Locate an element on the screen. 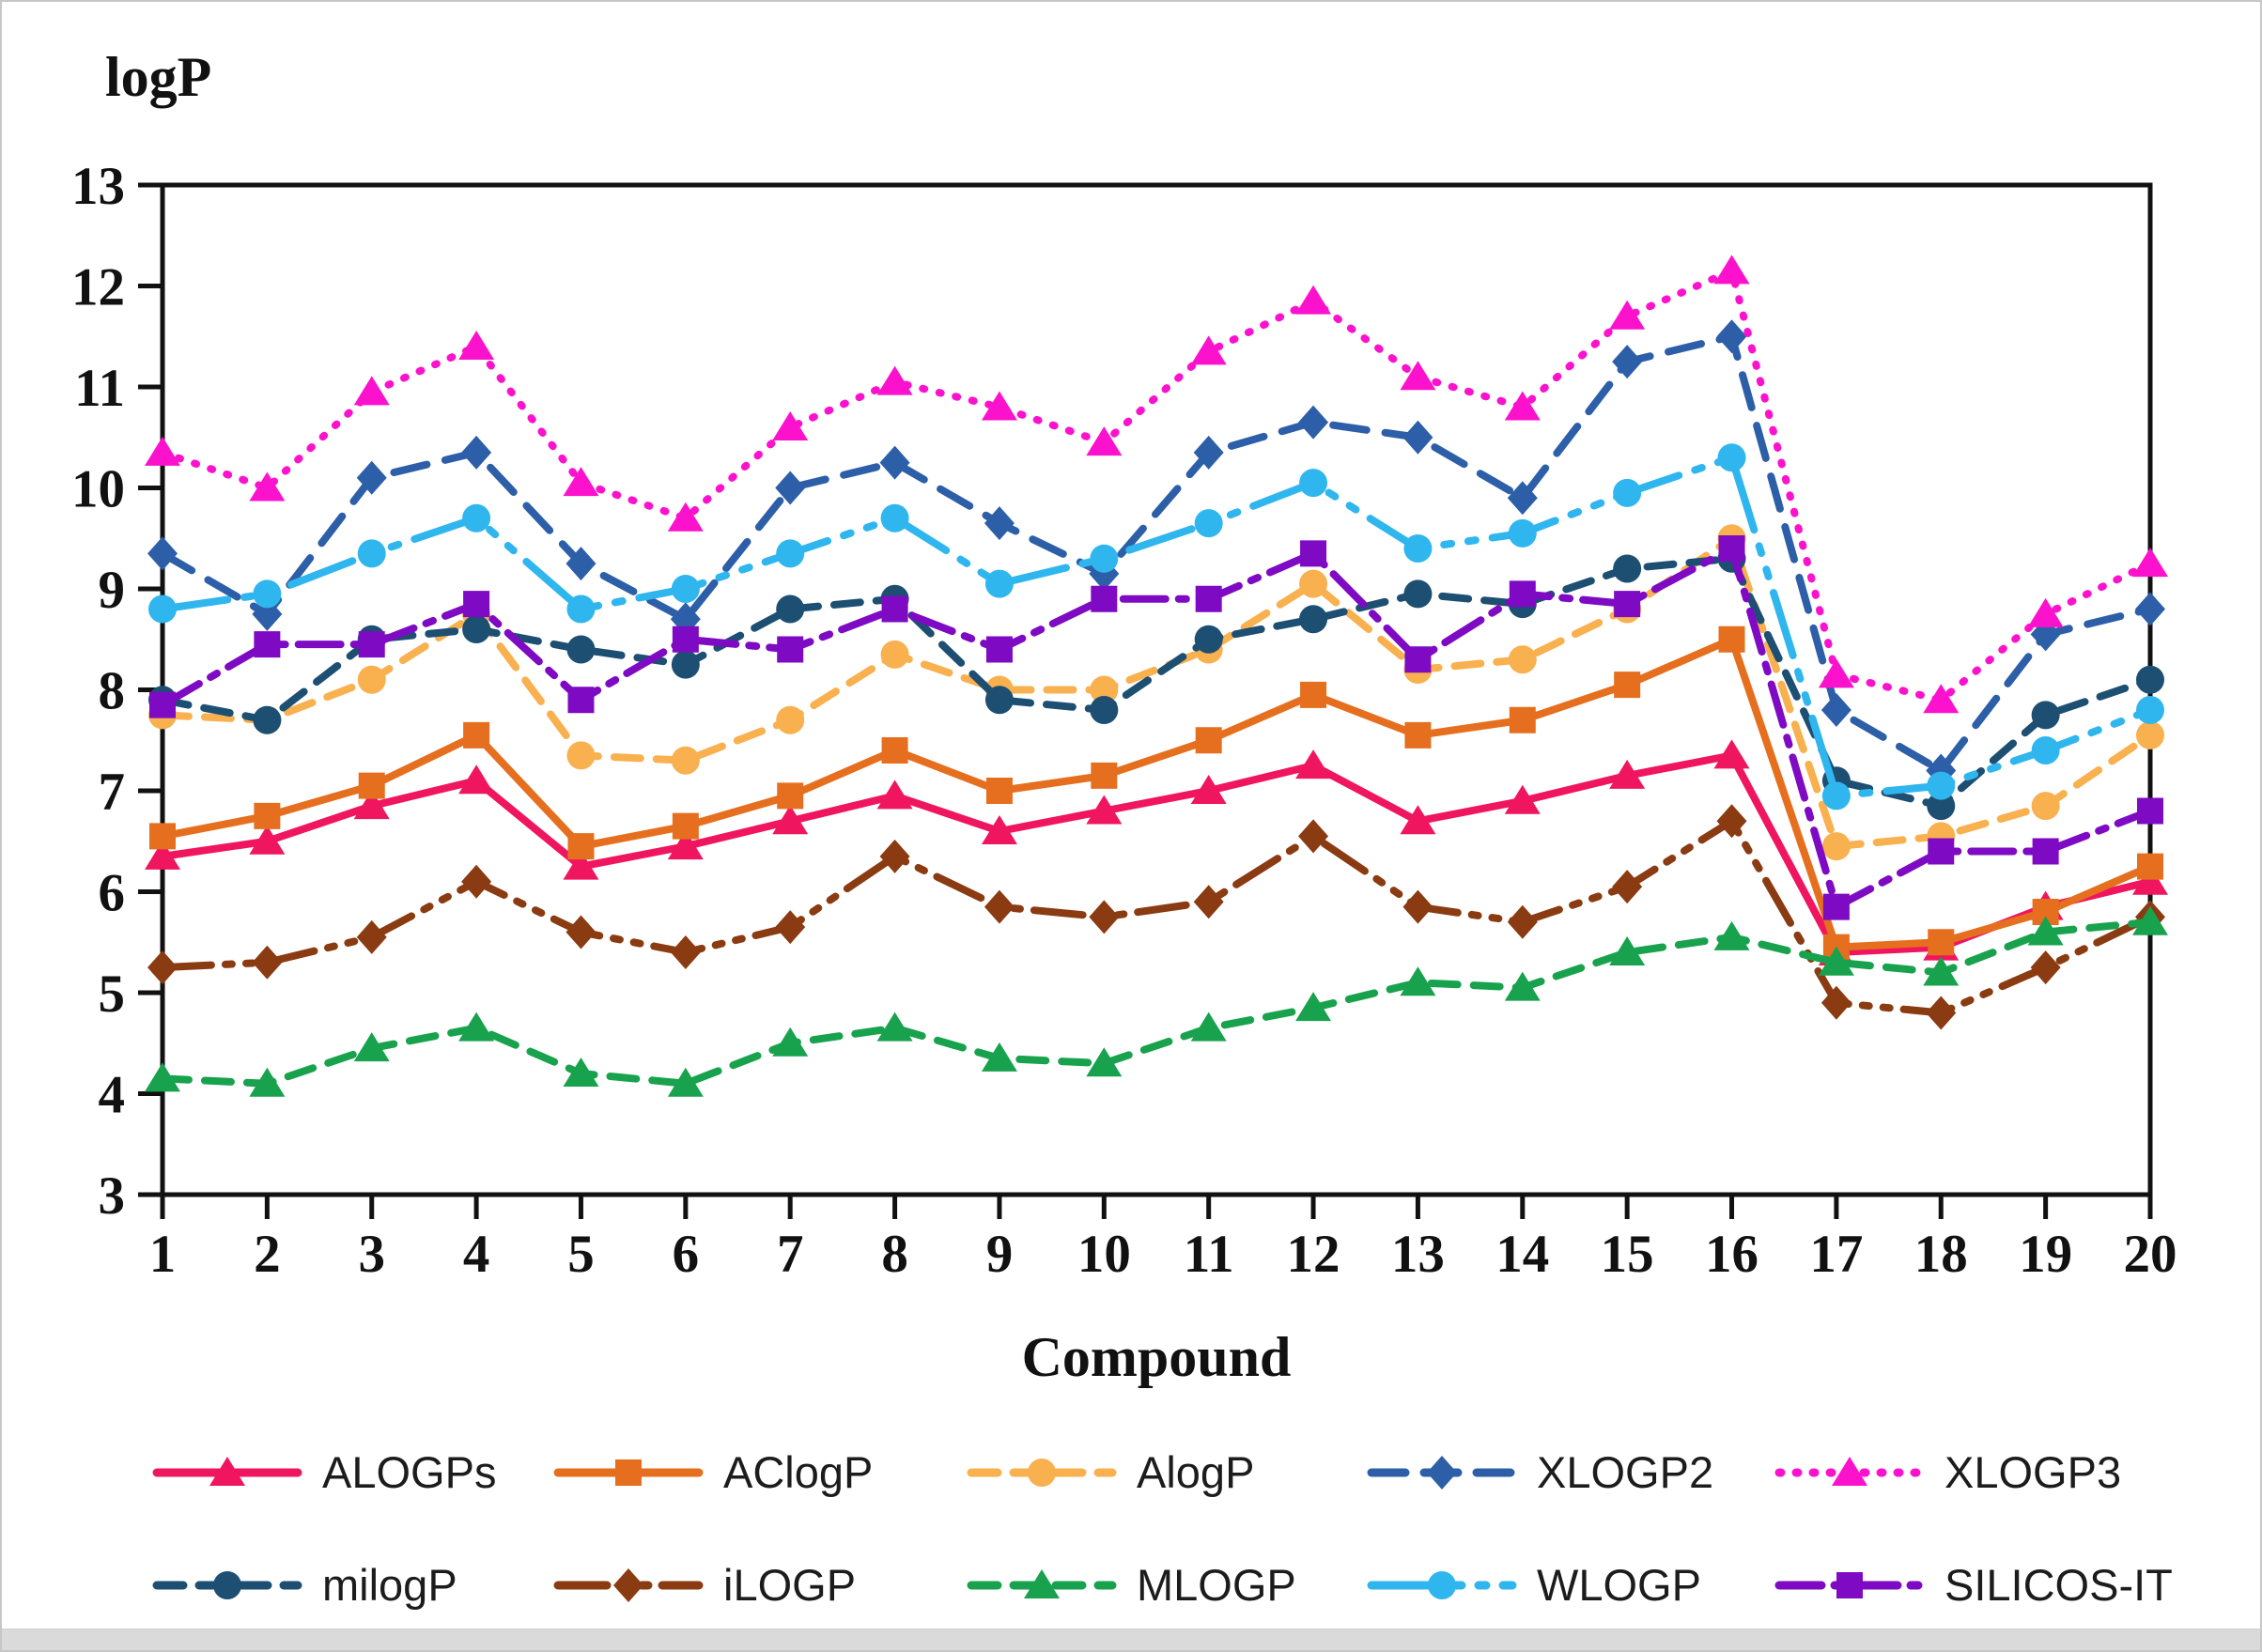 The width and height of the screenshot is (2262, 1652). x-tick-label: 13 is located at coordinates (1418, 1254).